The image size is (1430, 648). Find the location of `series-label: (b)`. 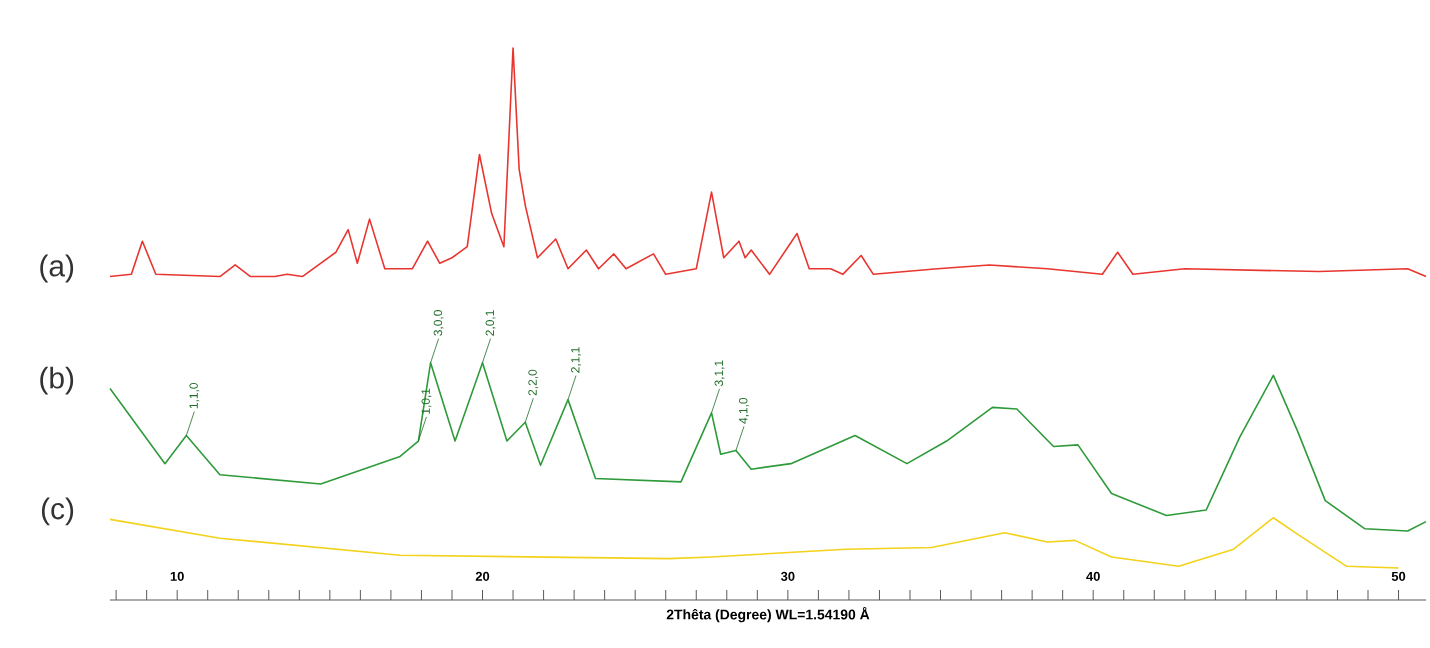

series-label: (b) is located at coordinates (57, 380).